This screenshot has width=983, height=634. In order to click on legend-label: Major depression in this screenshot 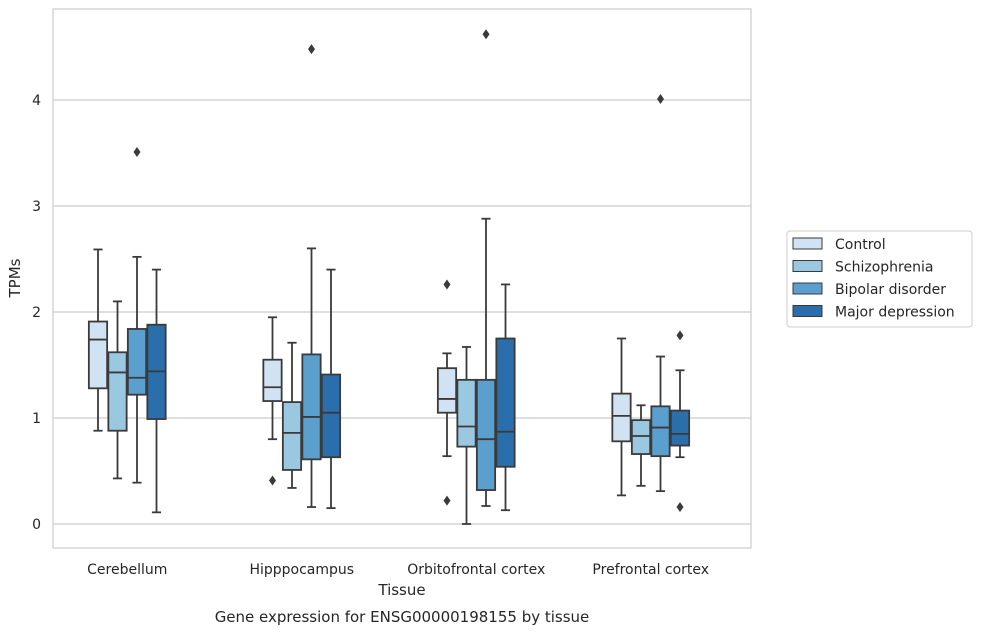, I will do `click(895, 313)`.